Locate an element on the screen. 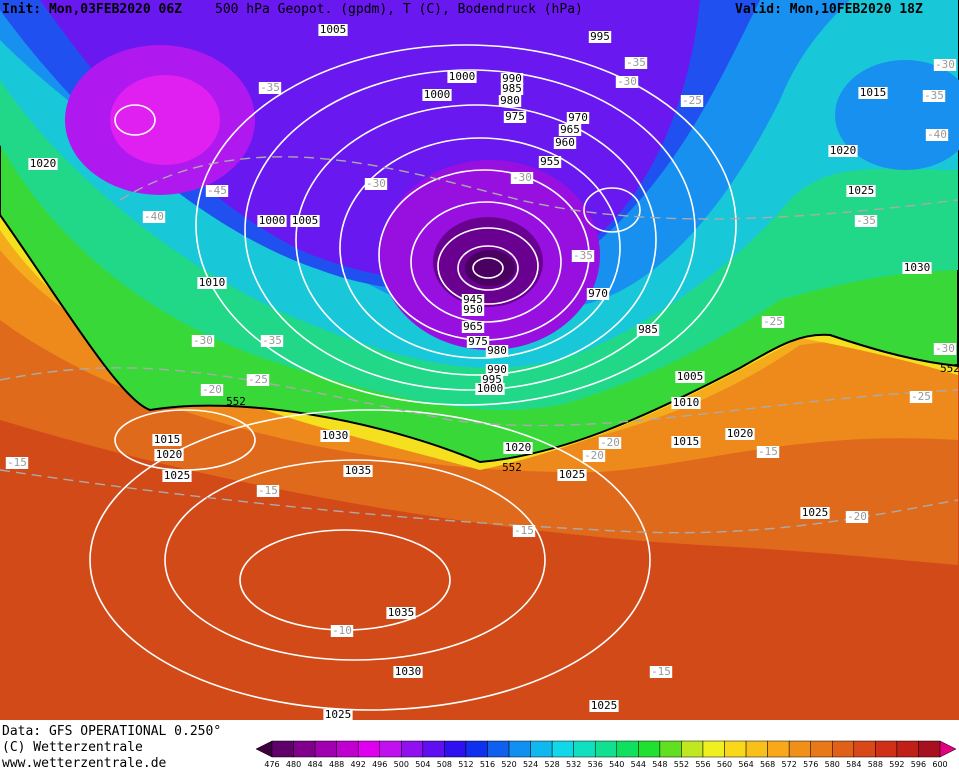 Image resolution: width=959 pixels, height=770 pixels. legend-level: 536 is located at coordinates (595, 764).